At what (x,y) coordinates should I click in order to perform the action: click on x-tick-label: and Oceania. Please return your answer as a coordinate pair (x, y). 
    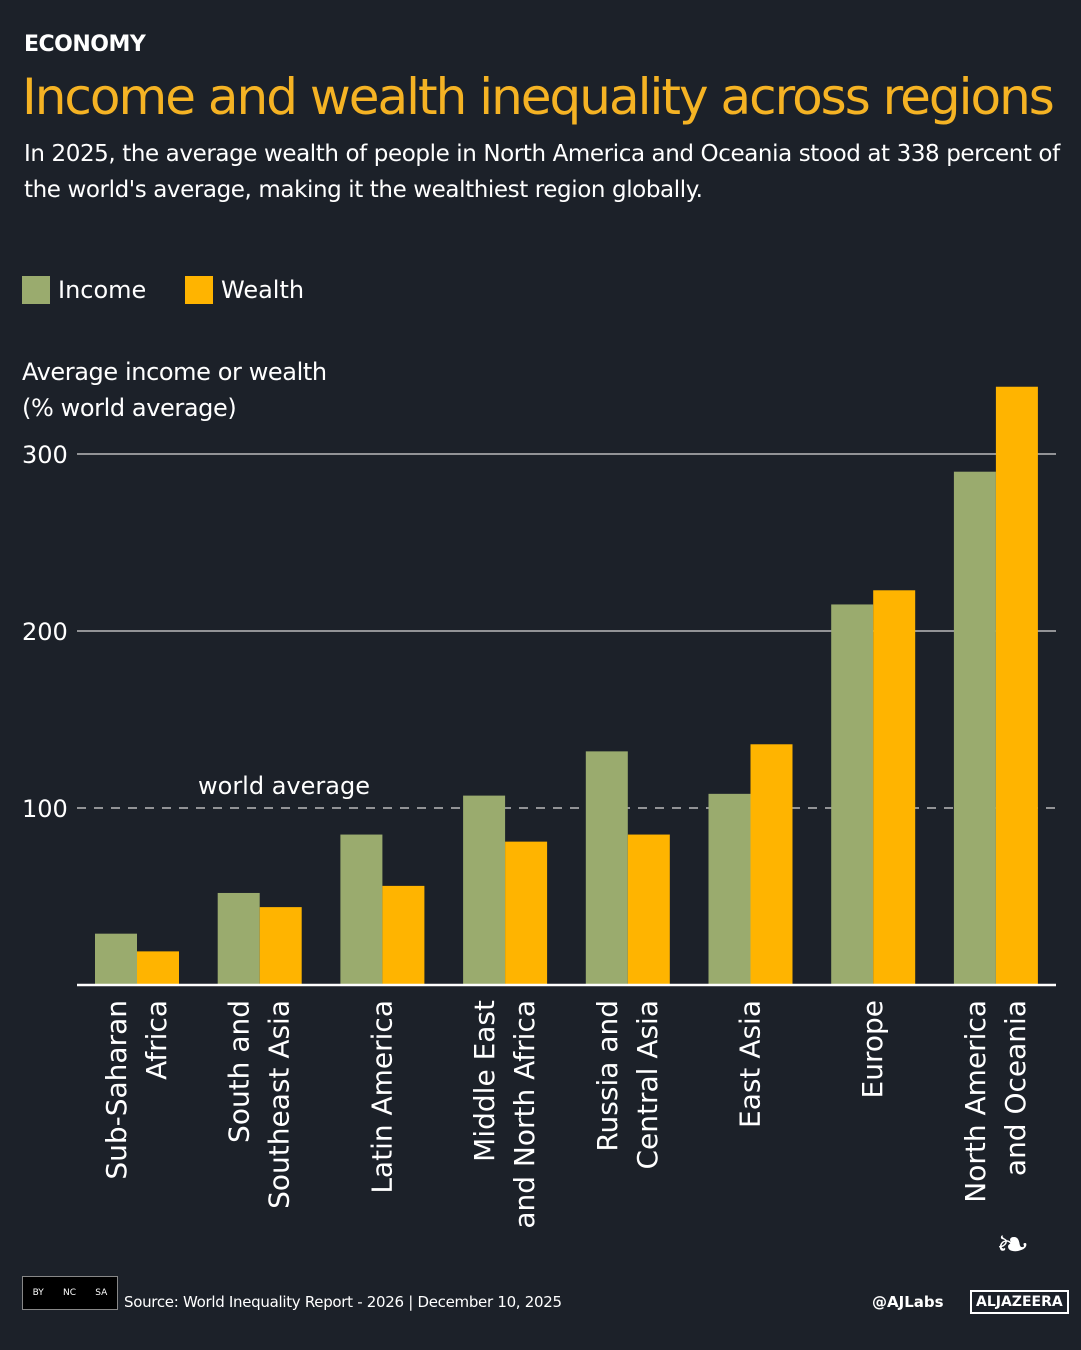
    Looking at the image, I should click on (1015, 1088).